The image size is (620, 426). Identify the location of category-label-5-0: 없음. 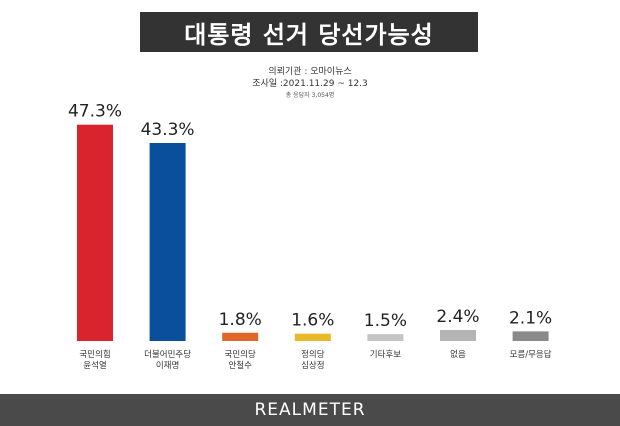
(458, 355).